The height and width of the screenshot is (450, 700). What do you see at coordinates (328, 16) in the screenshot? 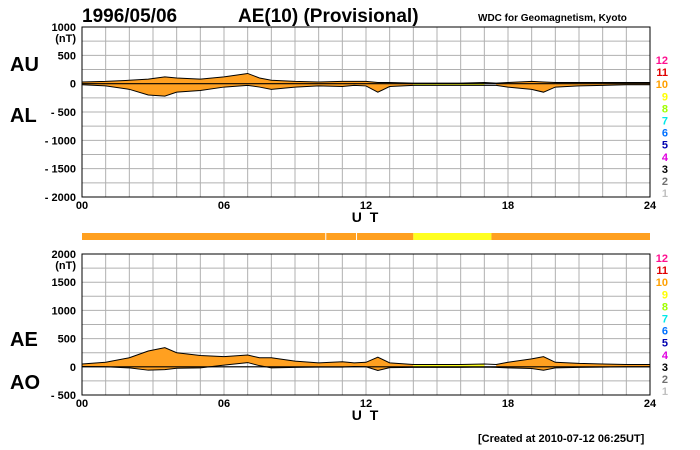
I see `chart-title: AE(10) (Provisional)` at bounding box center [328, 16].